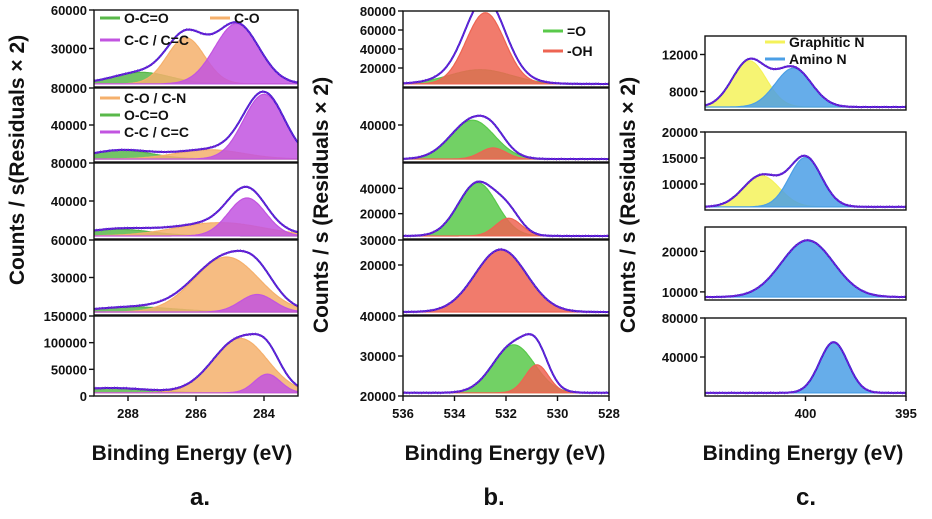 This screenshot has height=519, width=932. What do you see at coordinates (806, 497) in the screenshot?
I see `panel-letter: c.` at bounding box center [806, 497].